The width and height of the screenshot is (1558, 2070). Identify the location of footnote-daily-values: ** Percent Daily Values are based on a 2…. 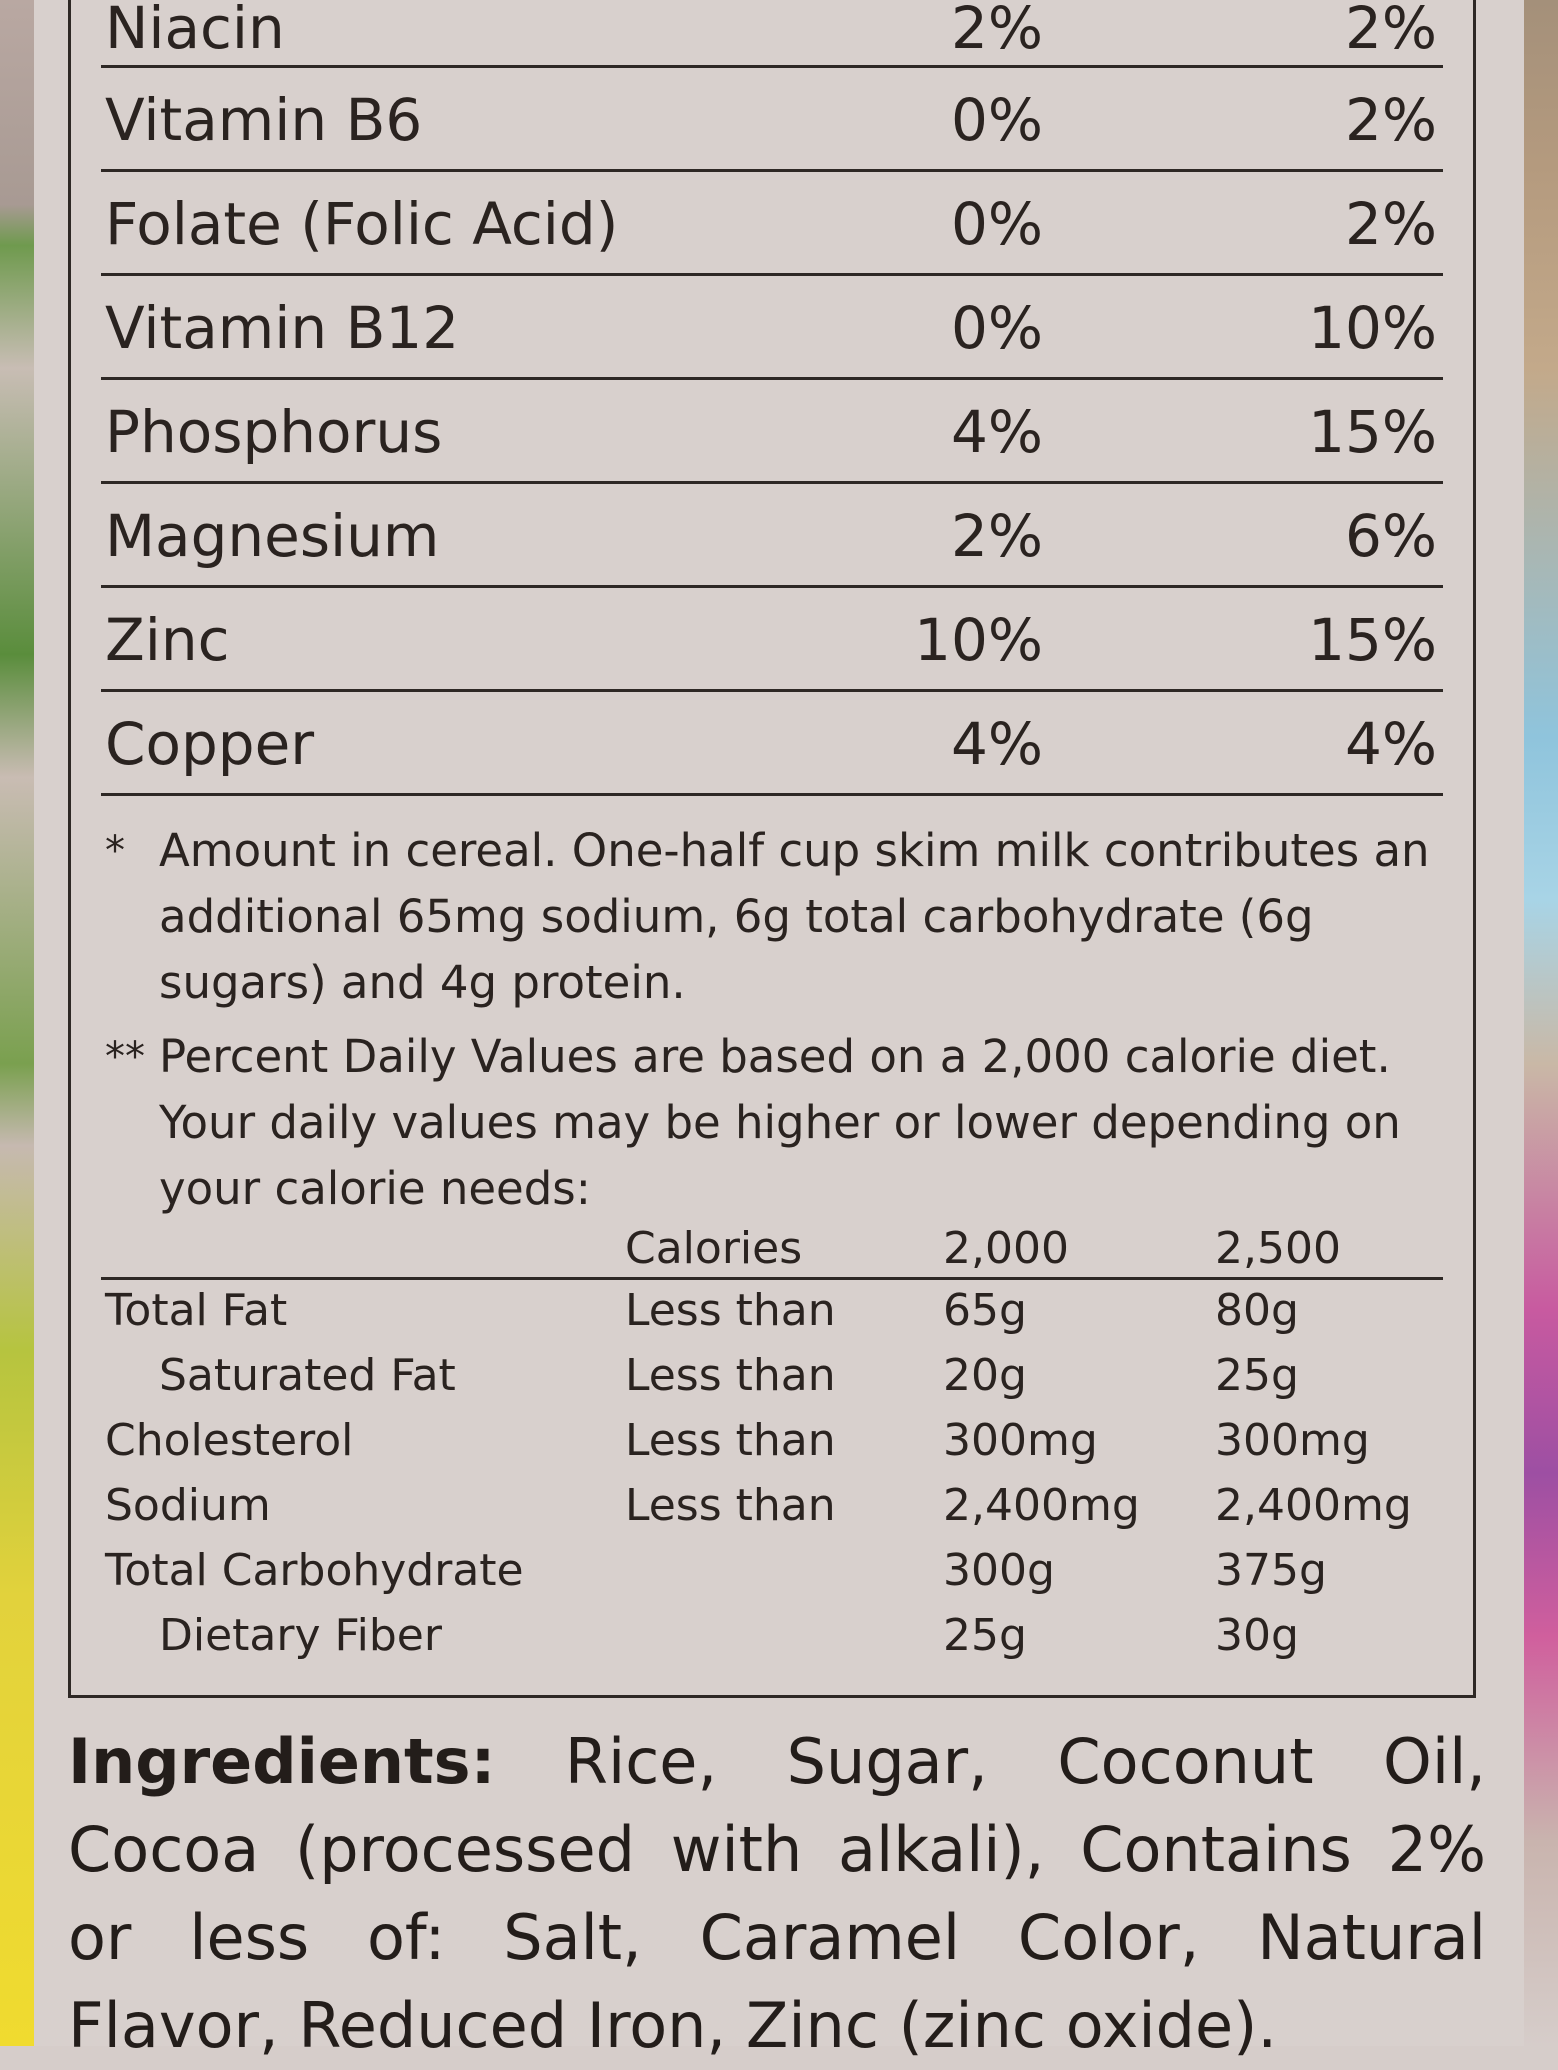
(772, 1124).